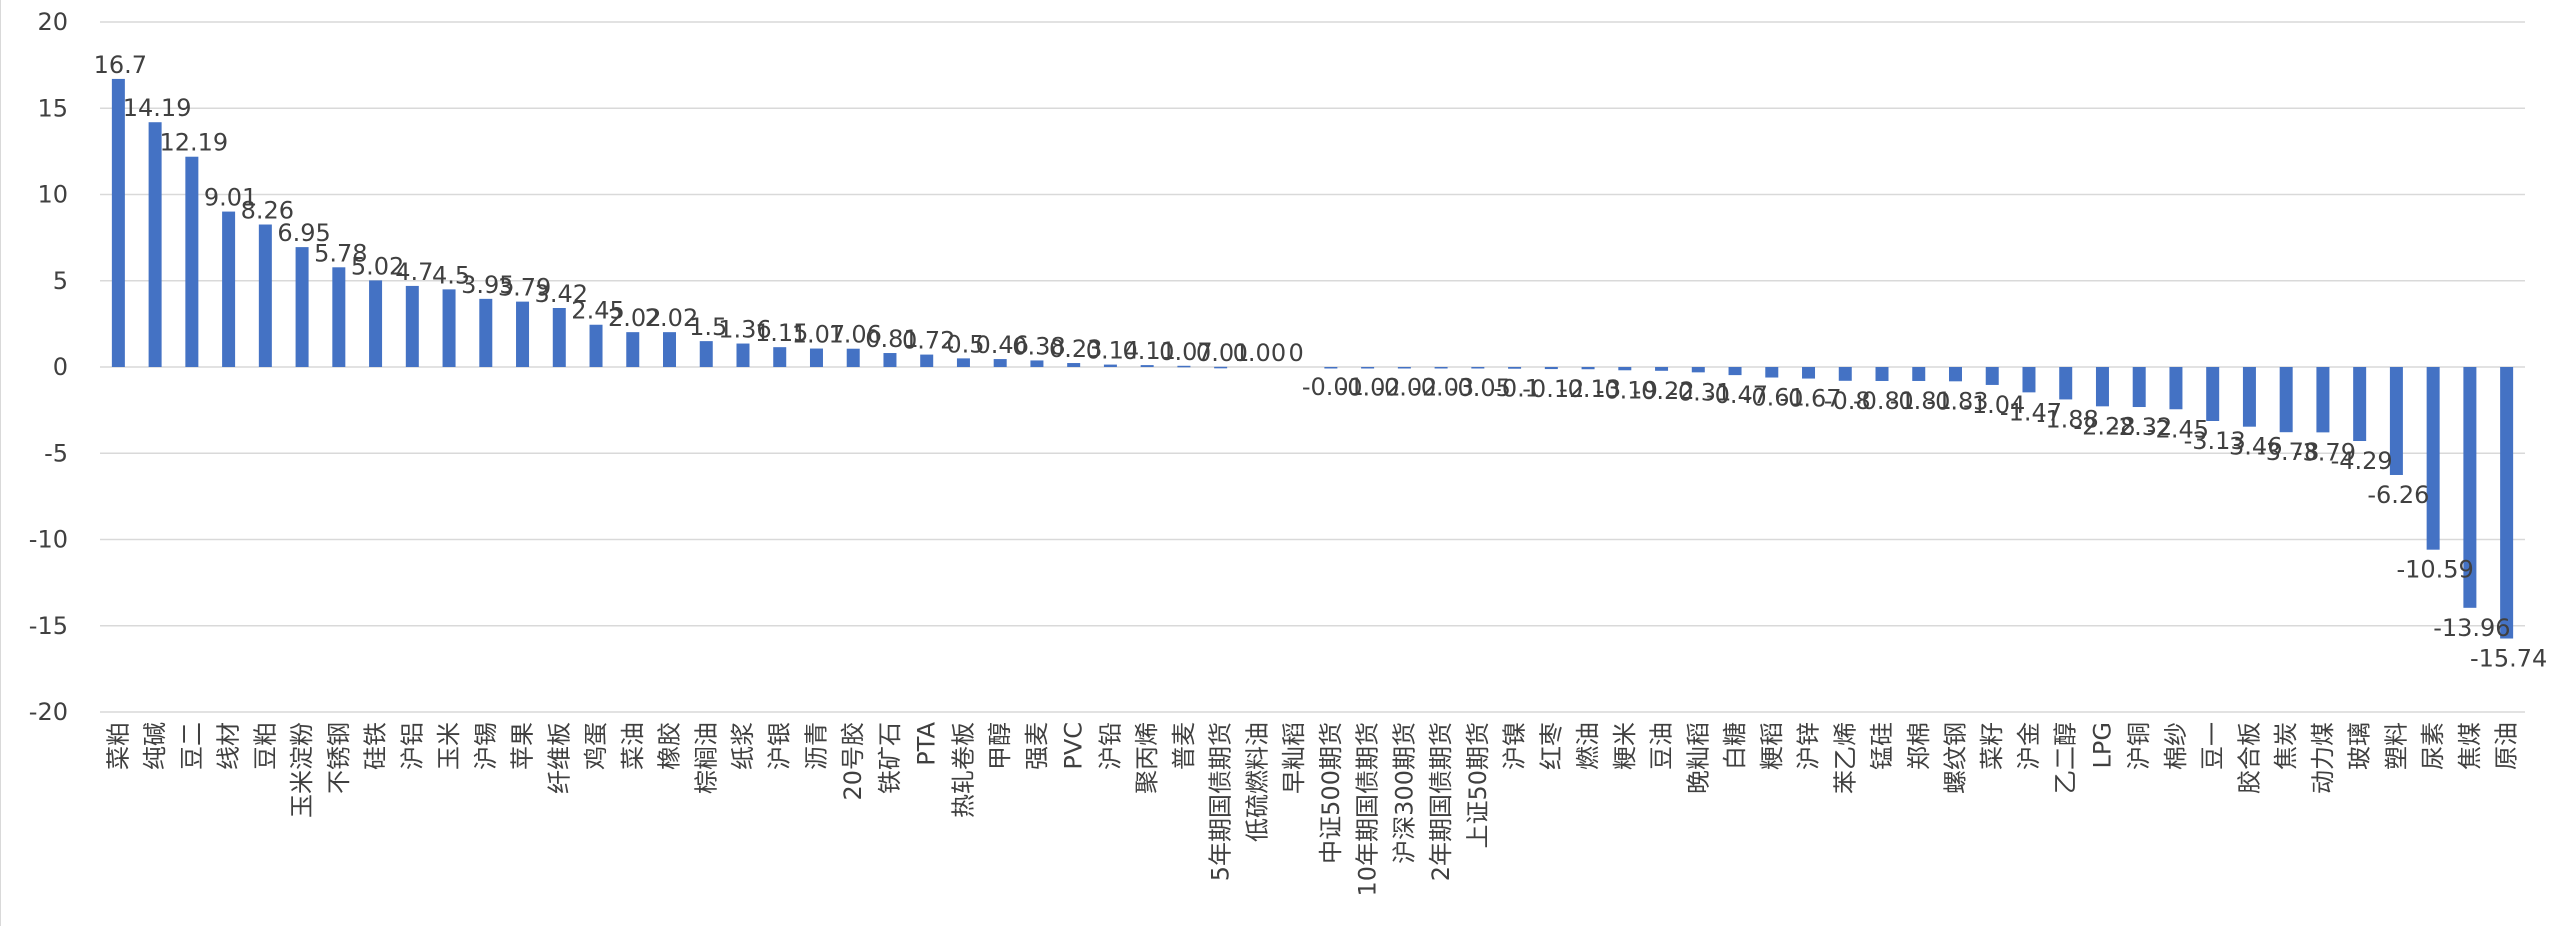 Image resolution: width=2552 pixels, height=930 pixels. What do you see at coordinates (1037, 746) in the screenshot?
I see `x-tick-label: 强麦` at bounding box center [1037, 746].